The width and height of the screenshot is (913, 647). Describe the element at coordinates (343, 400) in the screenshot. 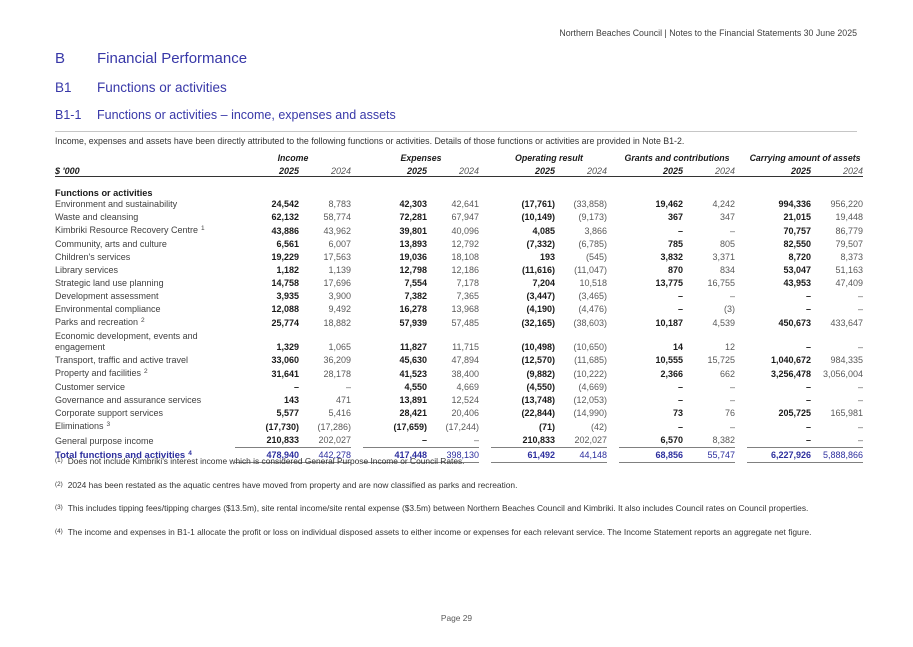

I see `cell-value: 471` at that location.